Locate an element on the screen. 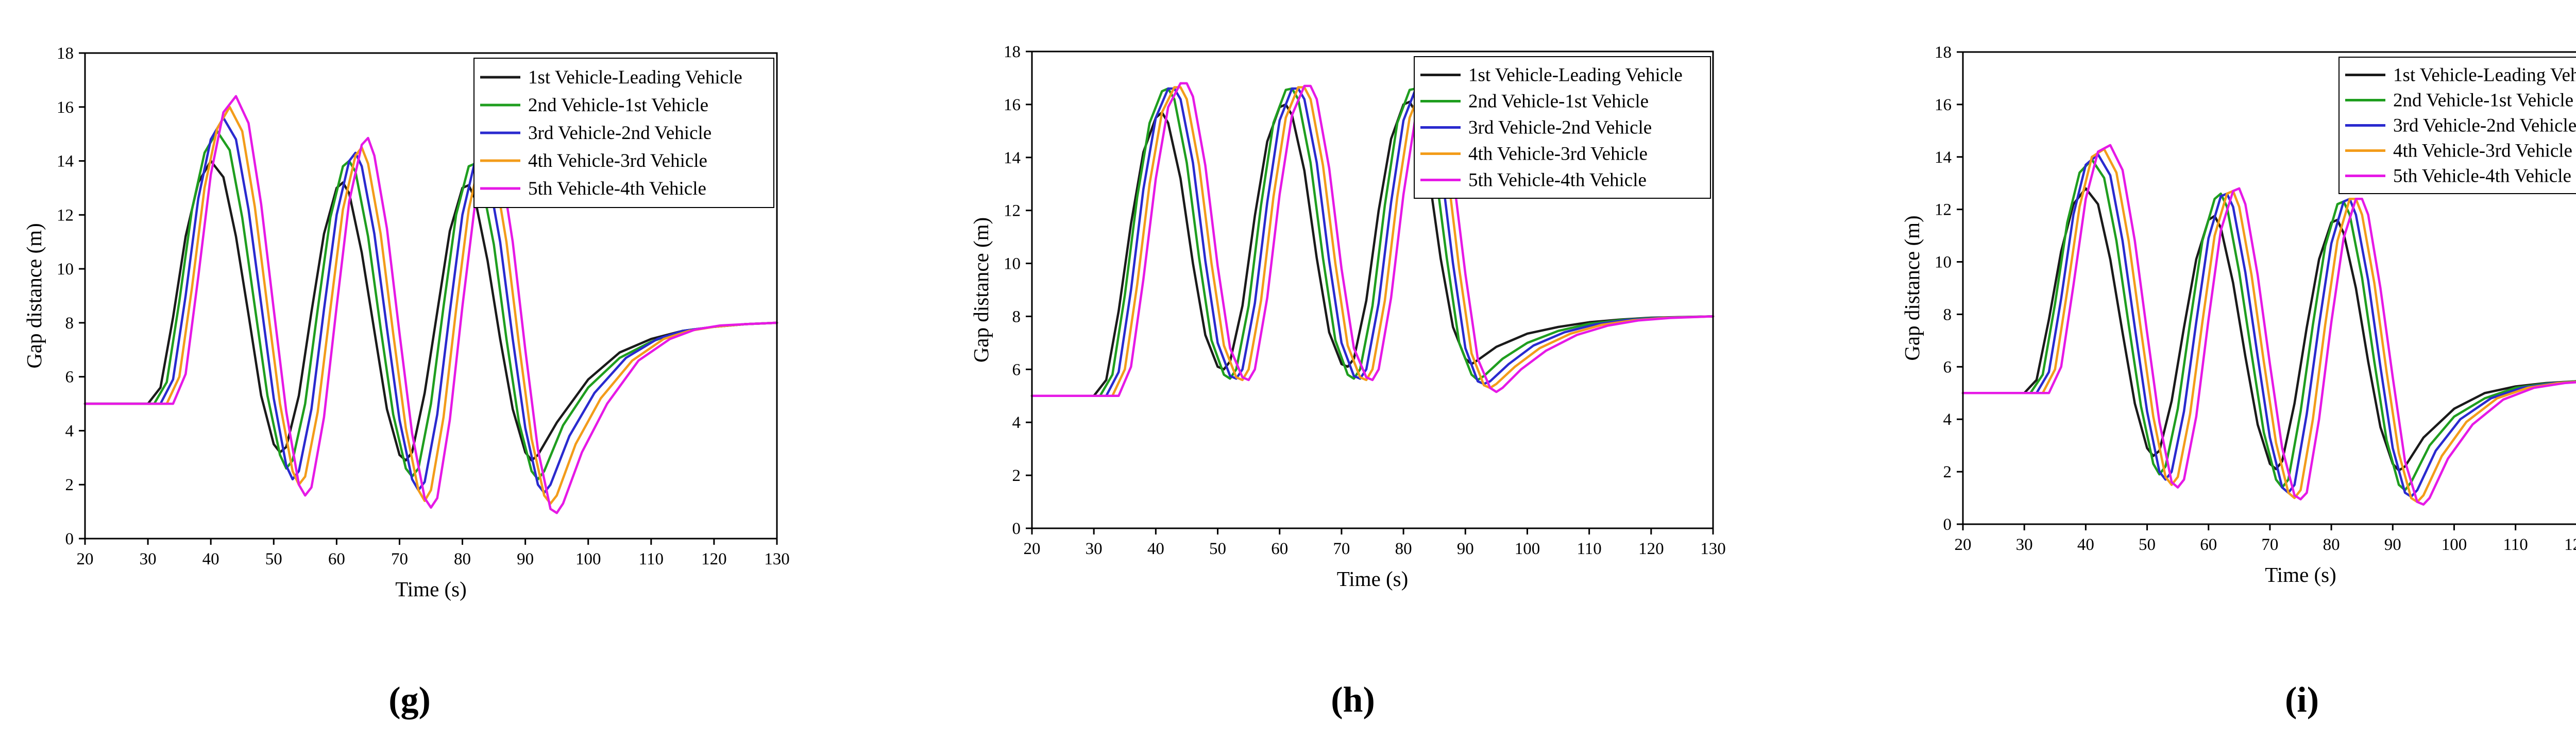 The image size is (2576, 742). y-tick-label: 0 is located at coordinates (69, 539).